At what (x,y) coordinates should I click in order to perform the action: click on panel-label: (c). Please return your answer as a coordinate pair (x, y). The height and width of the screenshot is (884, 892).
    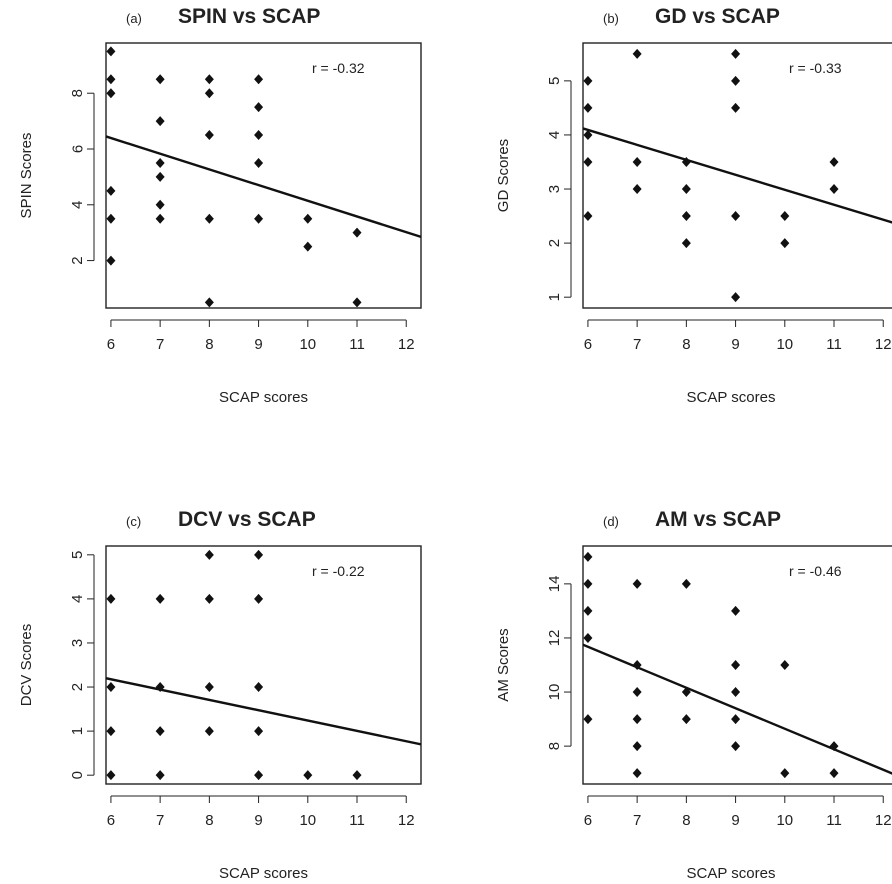
    Looking at the image, I should click on (133, 521).